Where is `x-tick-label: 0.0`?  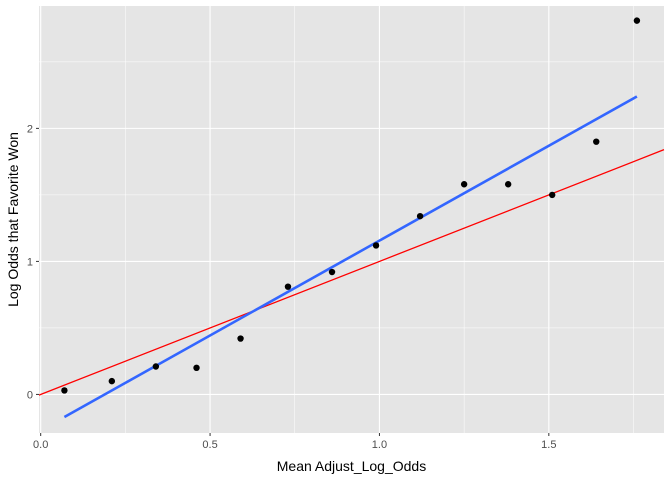 x-tick-label: 0.0 is located at coordinates (40, 445).